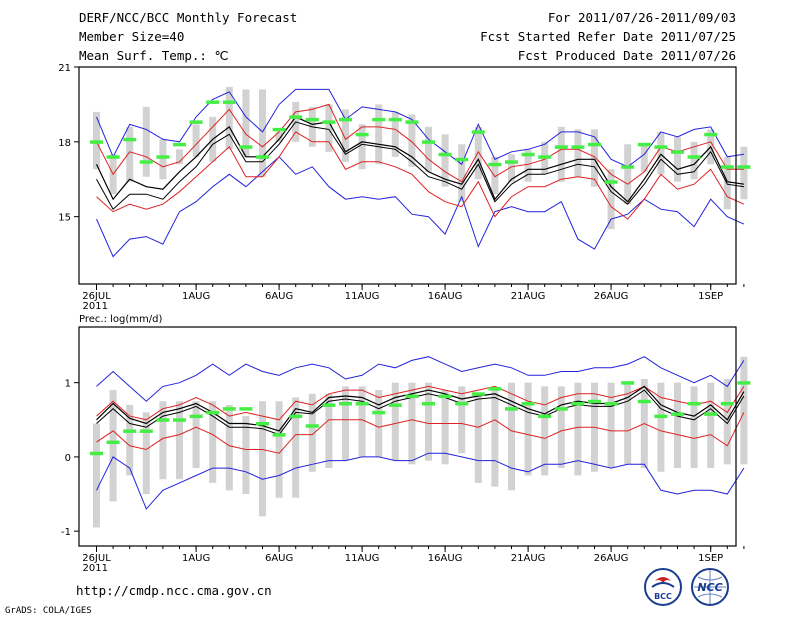 Image resolution: width=800 pixels, height=618 pixels. I want to click on y-tick-label: 0, so click(68, 458).